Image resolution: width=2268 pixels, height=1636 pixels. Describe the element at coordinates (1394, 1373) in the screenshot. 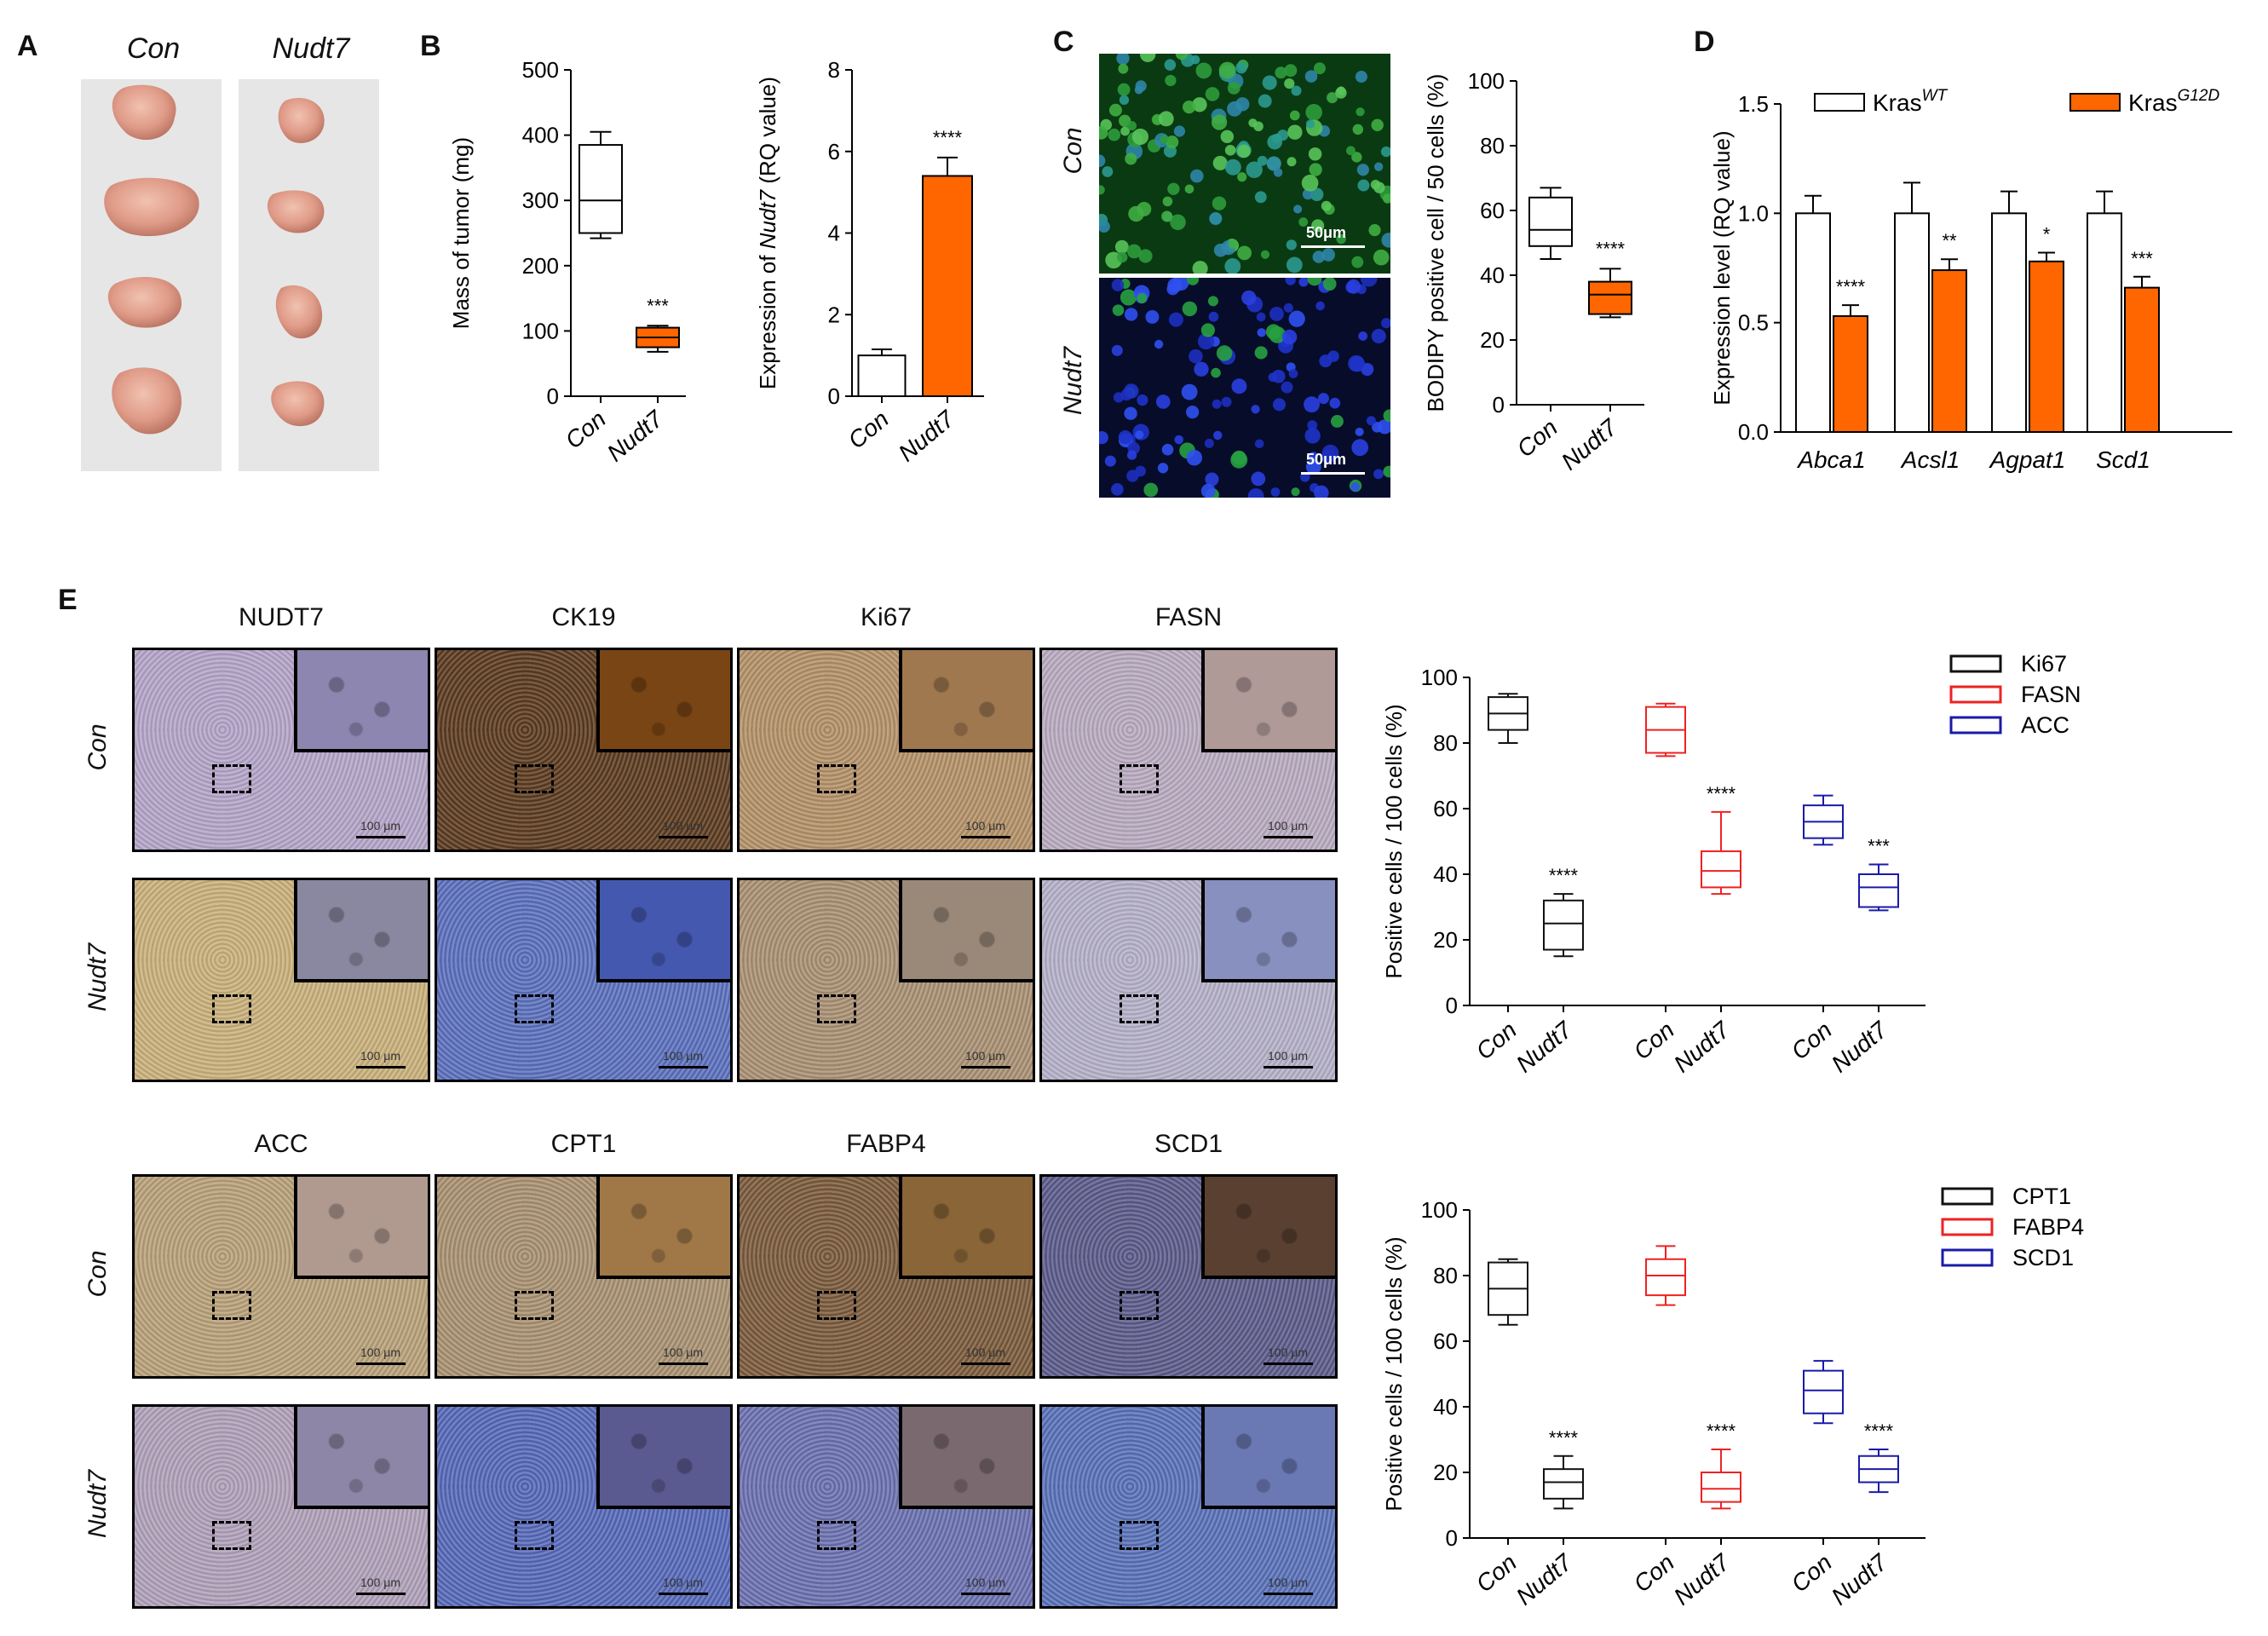

I see `e2-y-label: Positive cells / 100 cells (%)` at that location.